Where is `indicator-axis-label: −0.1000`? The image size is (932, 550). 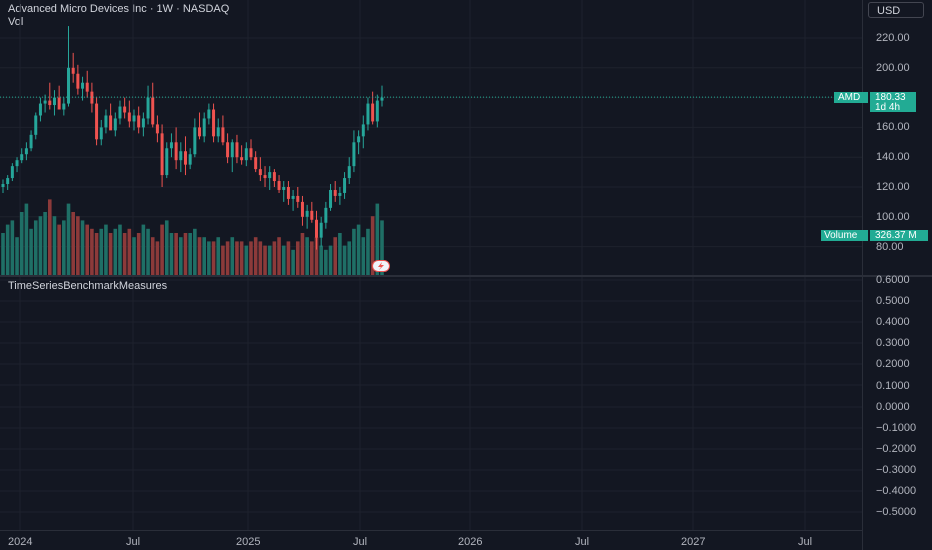
indicator-axis-label: −0.1000 is located at coordinates (896, 427).